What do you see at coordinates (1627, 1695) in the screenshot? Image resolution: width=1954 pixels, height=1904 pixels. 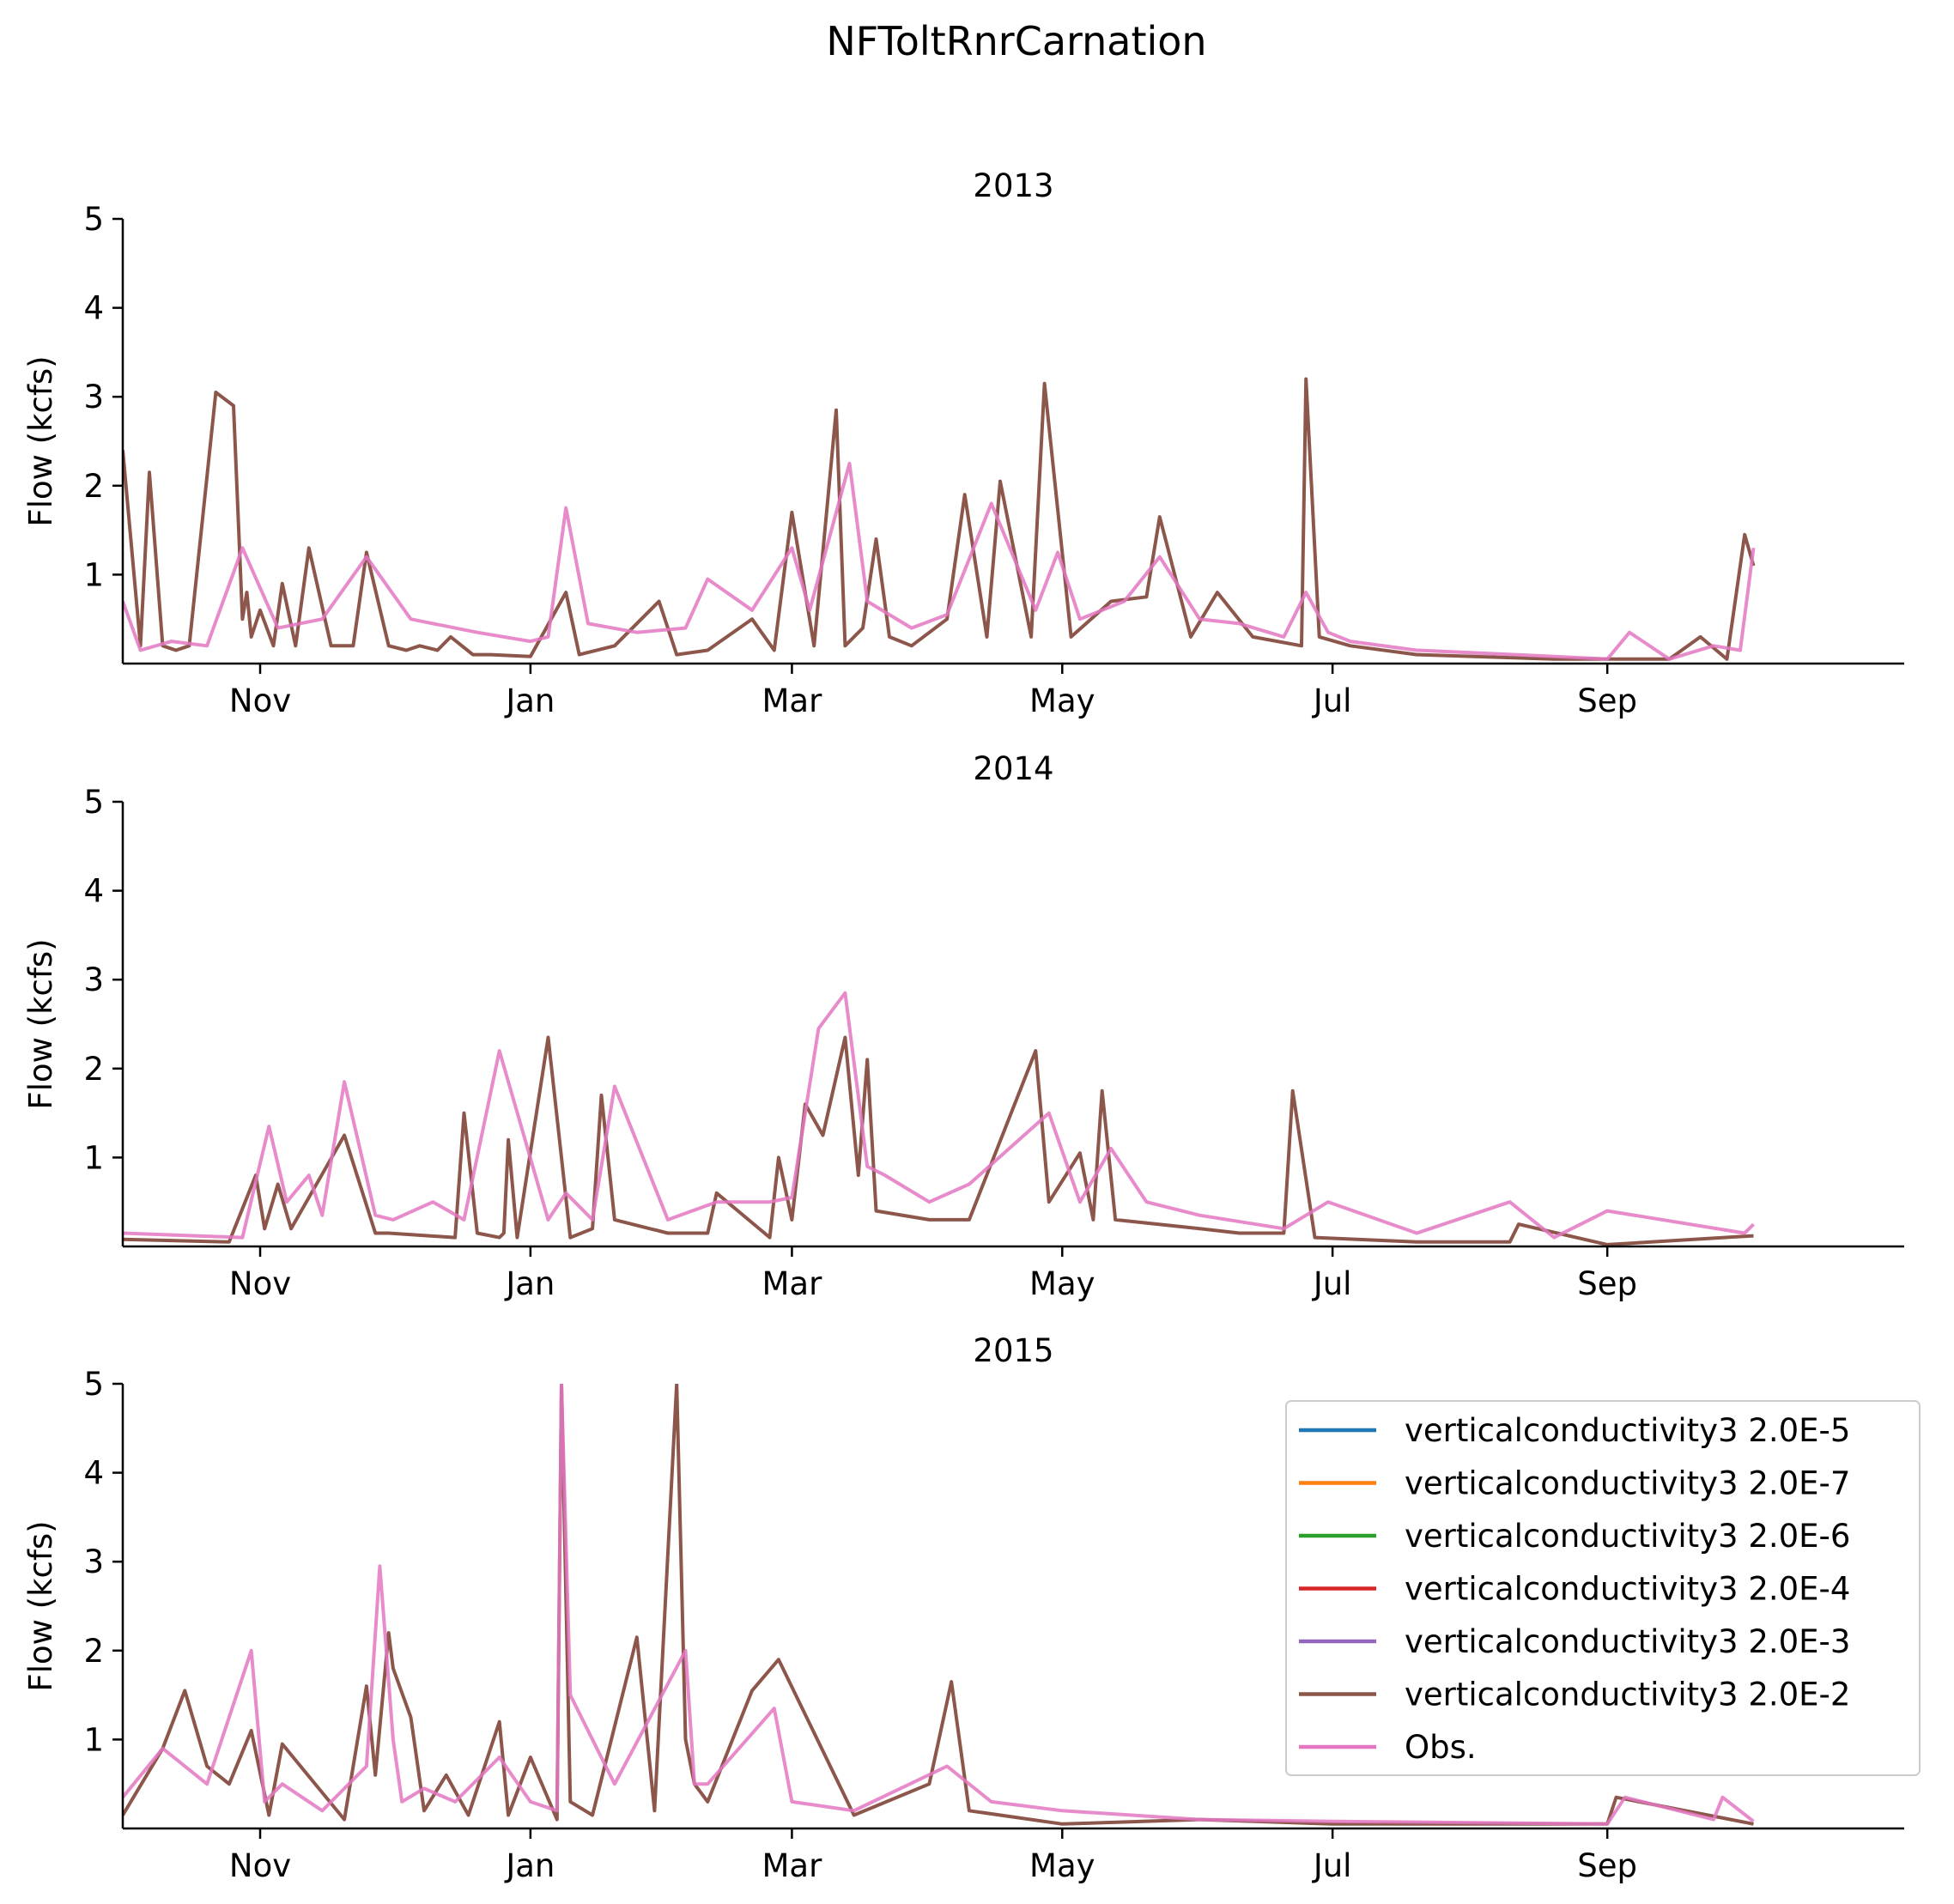 I see `legend-label: verticalconductivity3 2.0E-2` at bounding box center [1627, 1695].